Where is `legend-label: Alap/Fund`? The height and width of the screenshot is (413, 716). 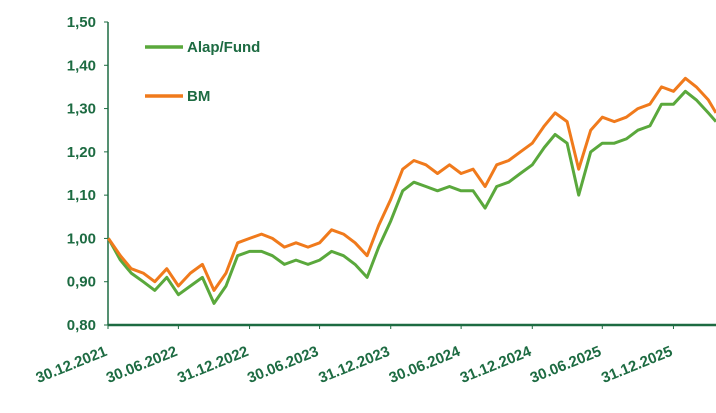
legend-label: Alap/Fund is located at coordinates (223, 47).